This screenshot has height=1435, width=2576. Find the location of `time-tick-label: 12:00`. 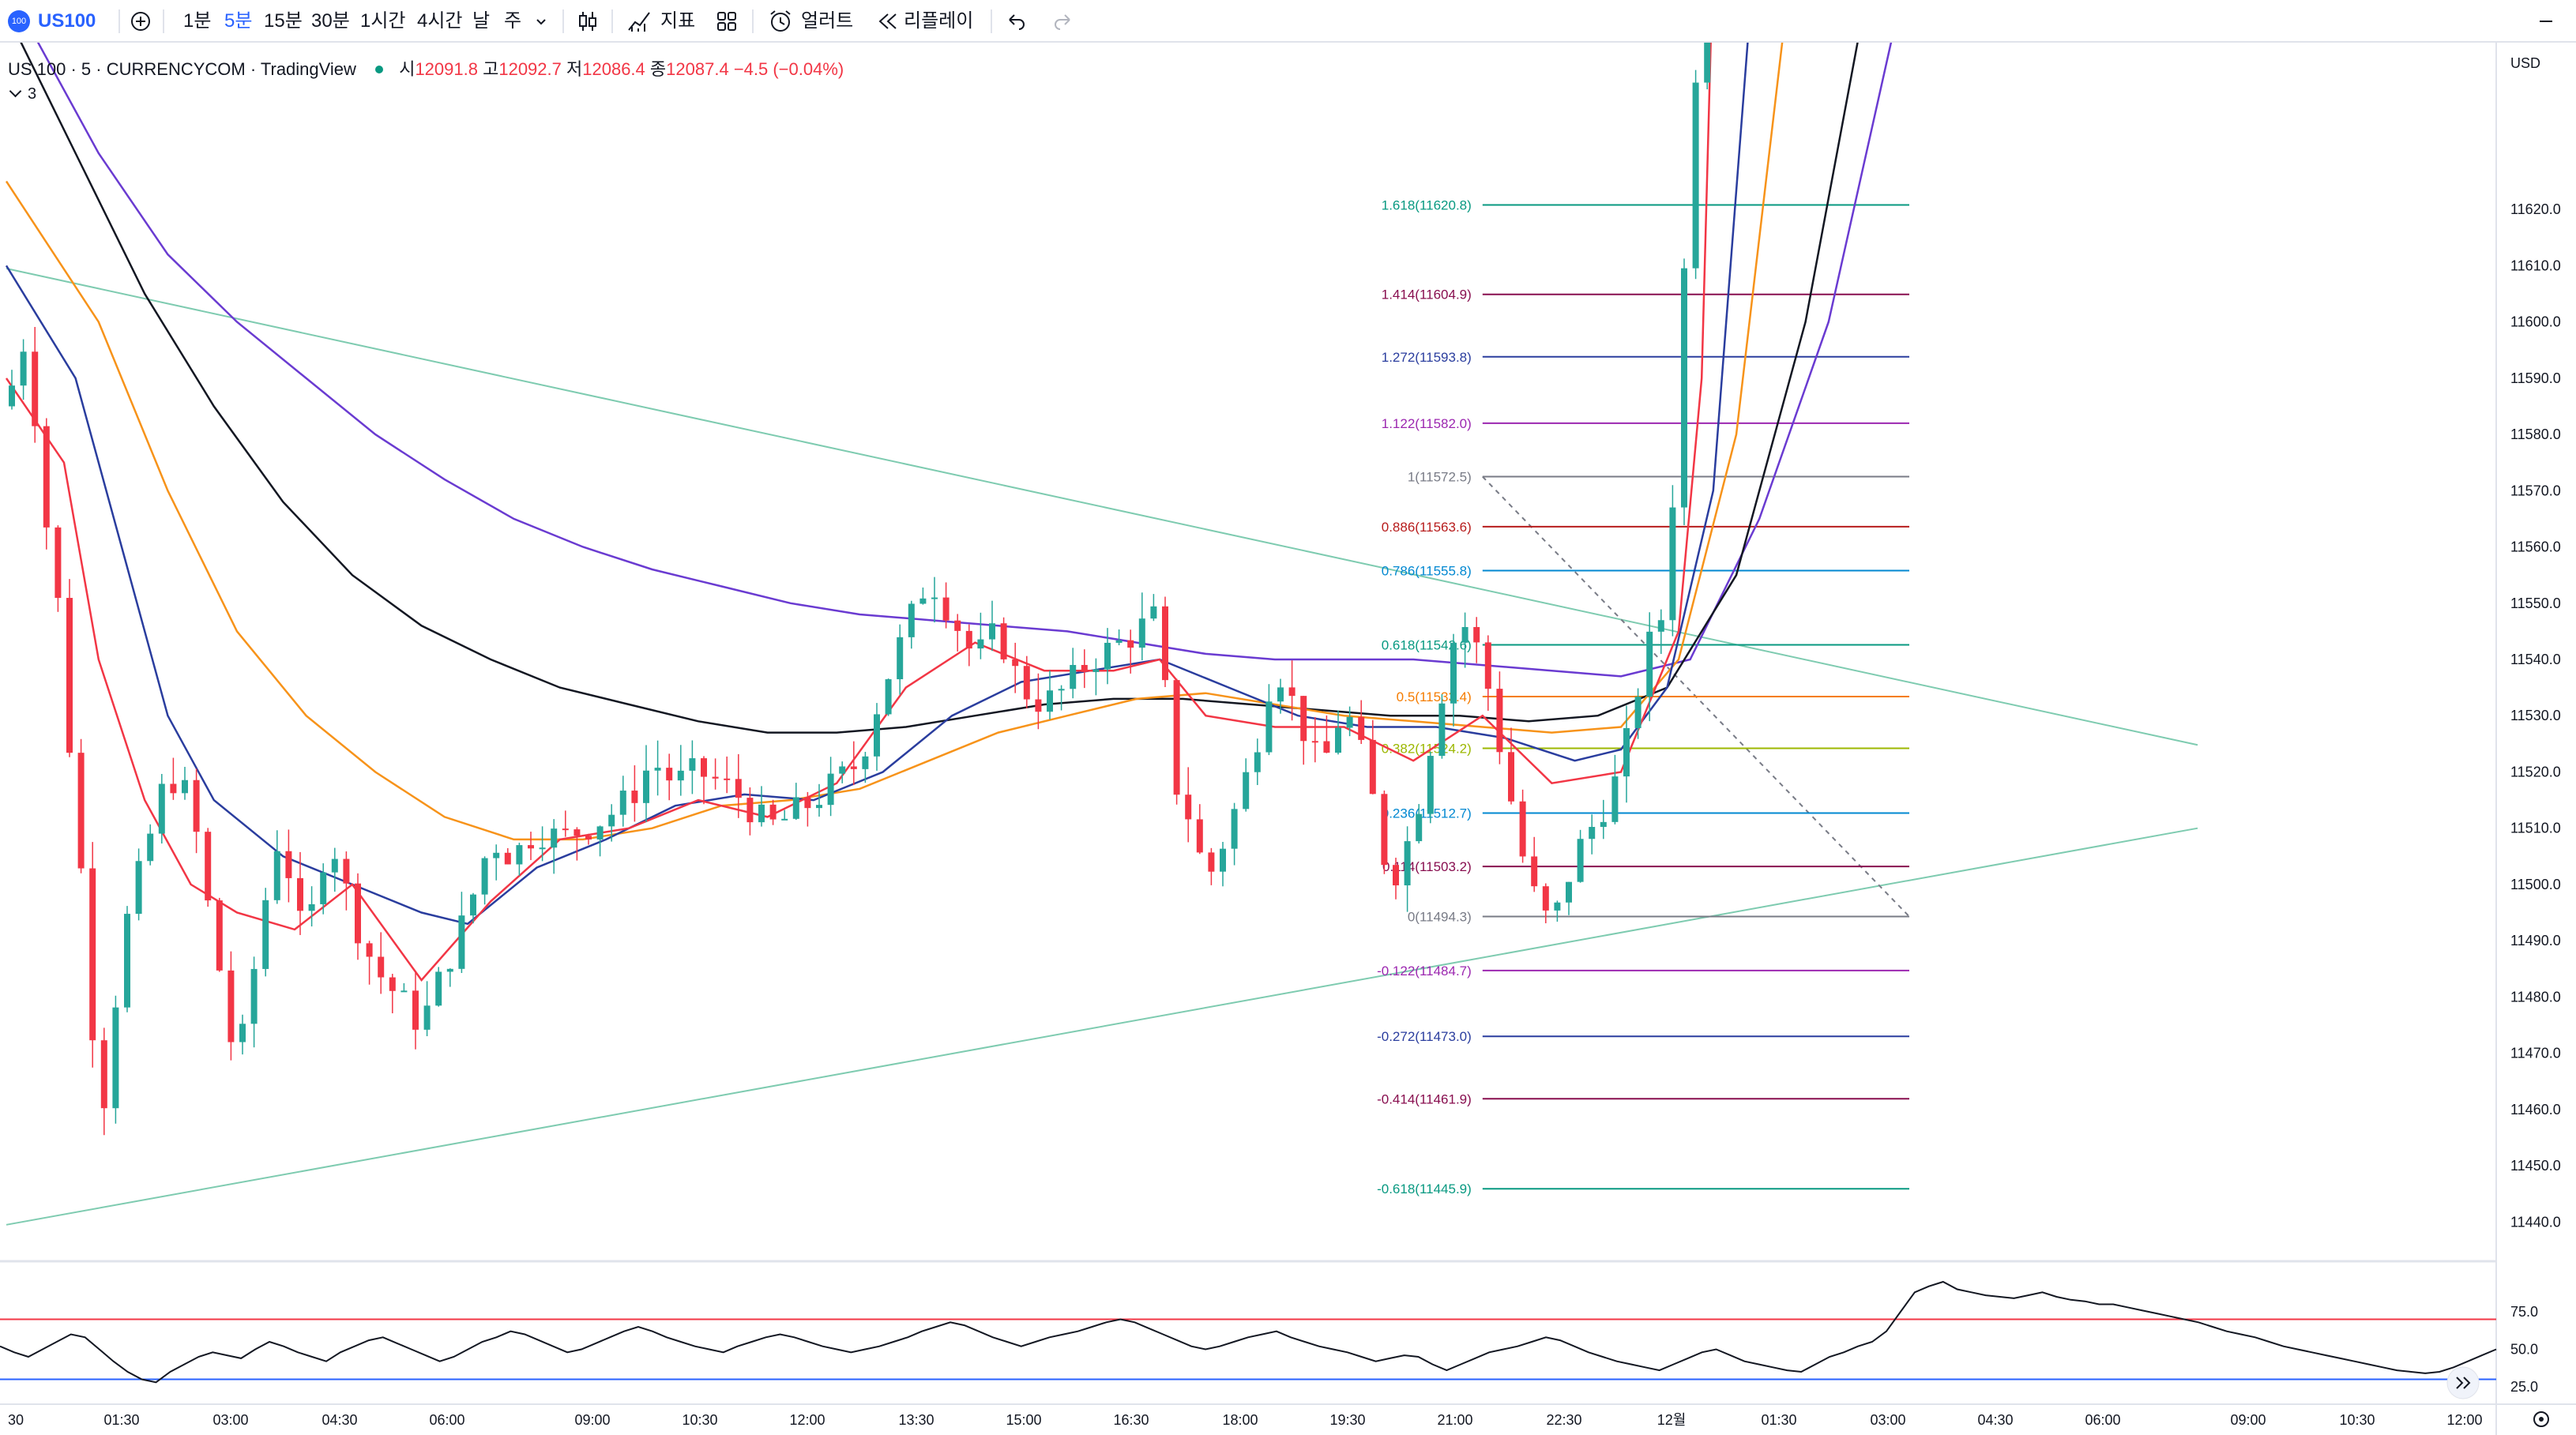

time-tick-label: 12:00 is located at coordinates (2464, 1420).